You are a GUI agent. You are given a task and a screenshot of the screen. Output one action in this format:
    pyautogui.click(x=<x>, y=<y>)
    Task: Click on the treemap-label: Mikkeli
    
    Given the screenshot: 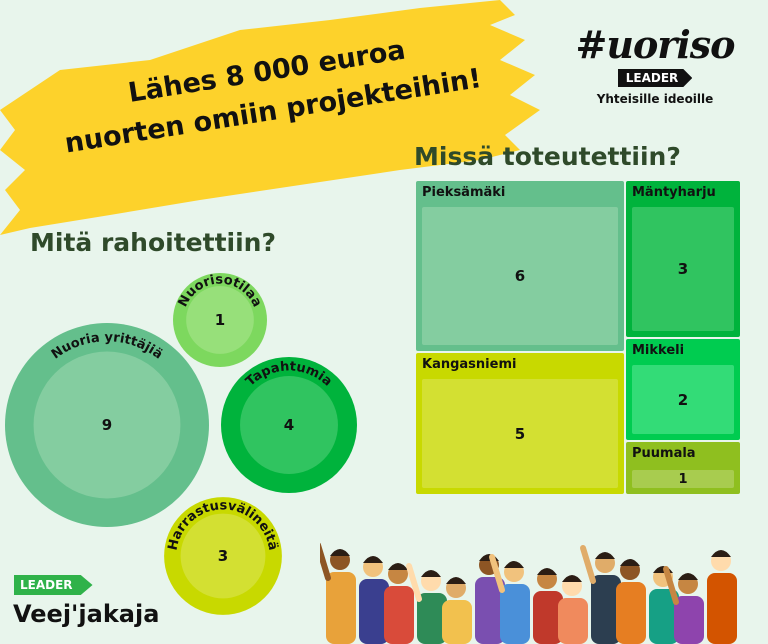 What is the action you would take?
    pyautogui.click(x=658, y=350)
    